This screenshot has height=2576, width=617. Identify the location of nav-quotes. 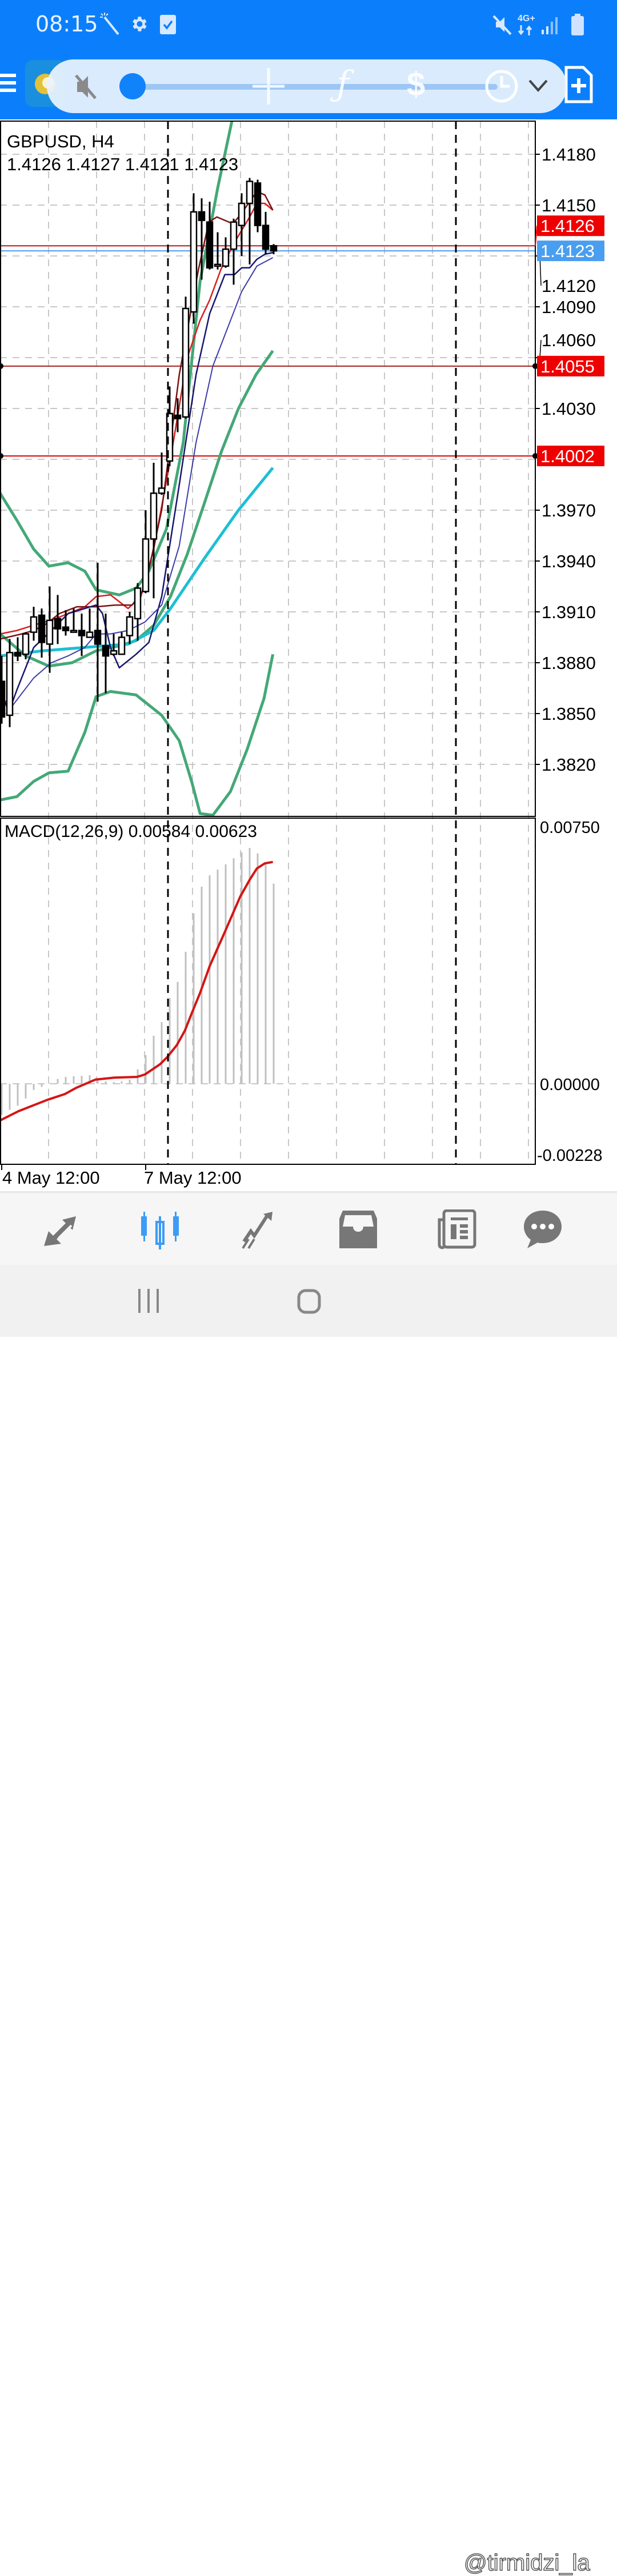
(62, 1229).